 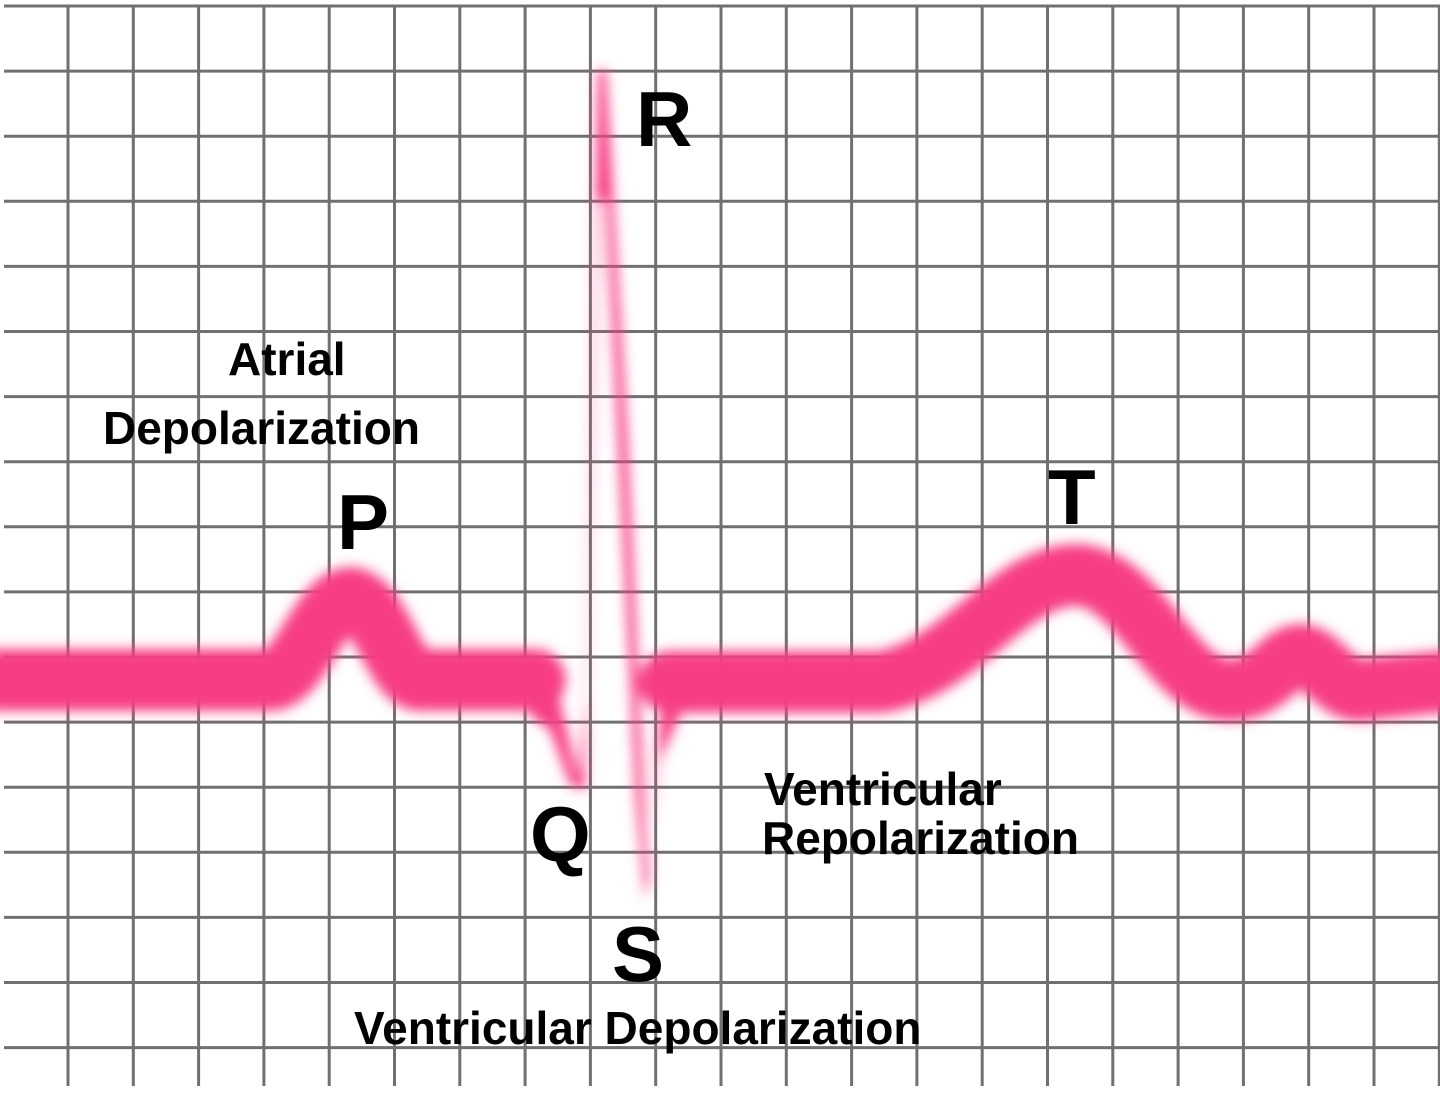 I want to click on baseline-p-wave, so click(x=283, y=639).